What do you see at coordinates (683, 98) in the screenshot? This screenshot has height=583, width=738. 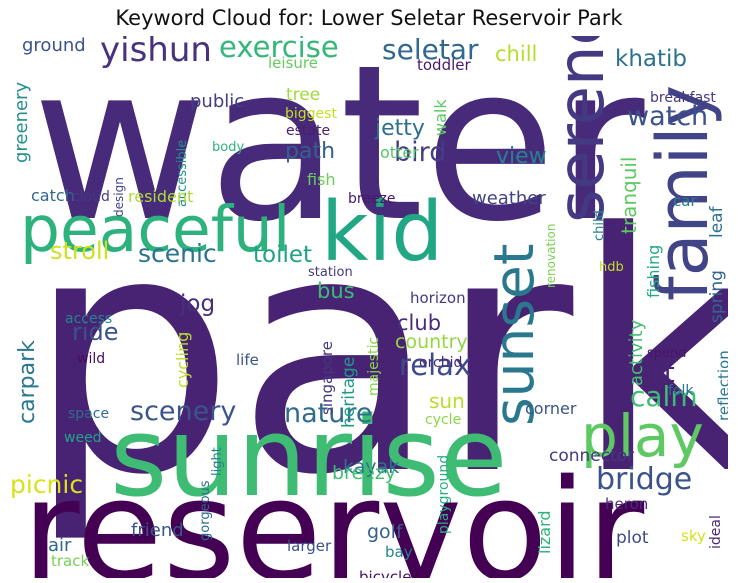 I see `word-breakfast: breakfast` at bounding box center [683, 98].